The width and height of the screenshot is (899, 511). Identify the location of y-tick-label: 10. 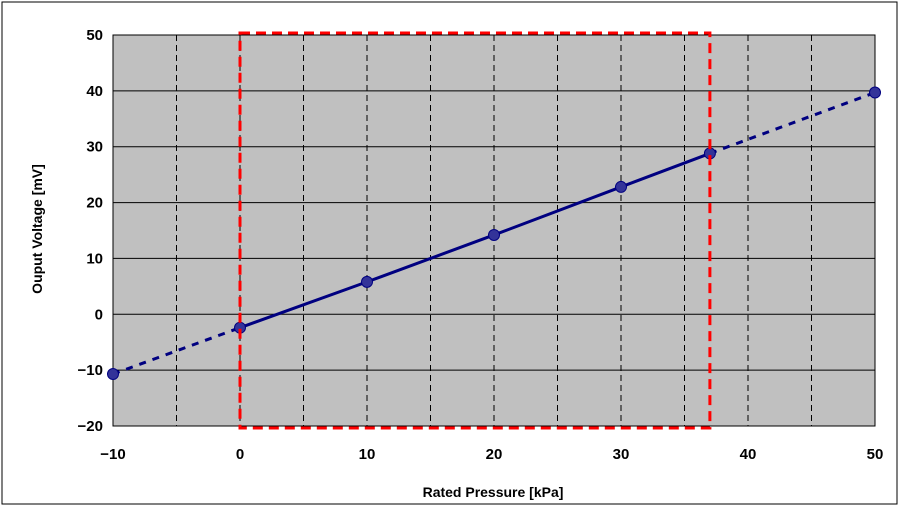
(94, 258).